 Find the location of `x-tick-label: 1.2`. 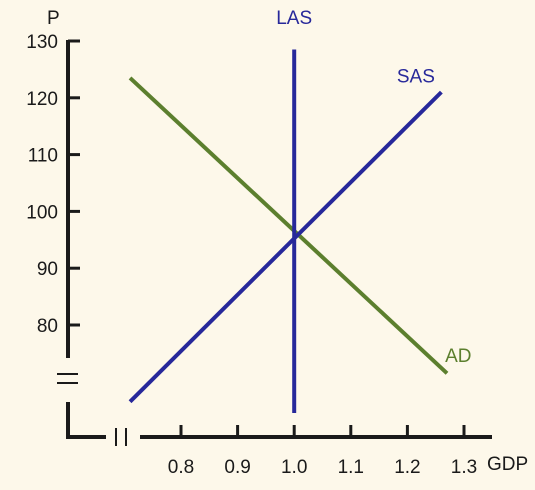

x-tick-label: 1.2 is located at coordinates (407, 467).